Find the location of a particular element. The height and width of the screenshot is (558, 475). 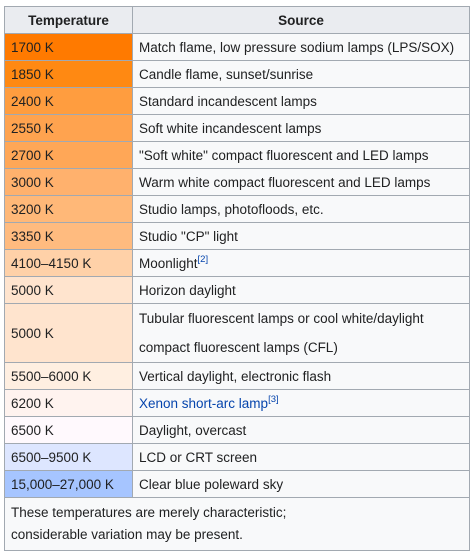

temperature-cell: 2550 K is located at coordinates (68, 128).